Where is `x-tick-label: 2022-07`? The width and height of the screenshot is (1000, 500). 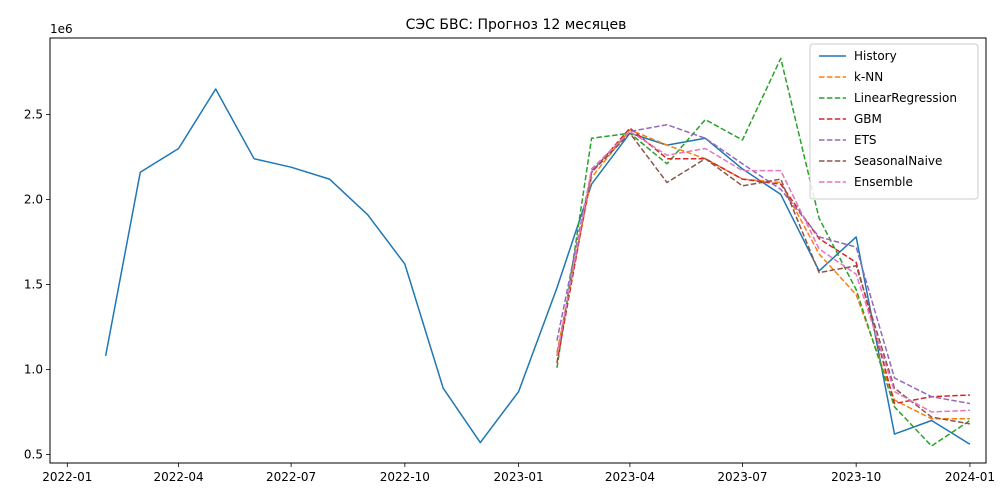
x-tick-label: 2022-07 is located at coordinates (291, 477).